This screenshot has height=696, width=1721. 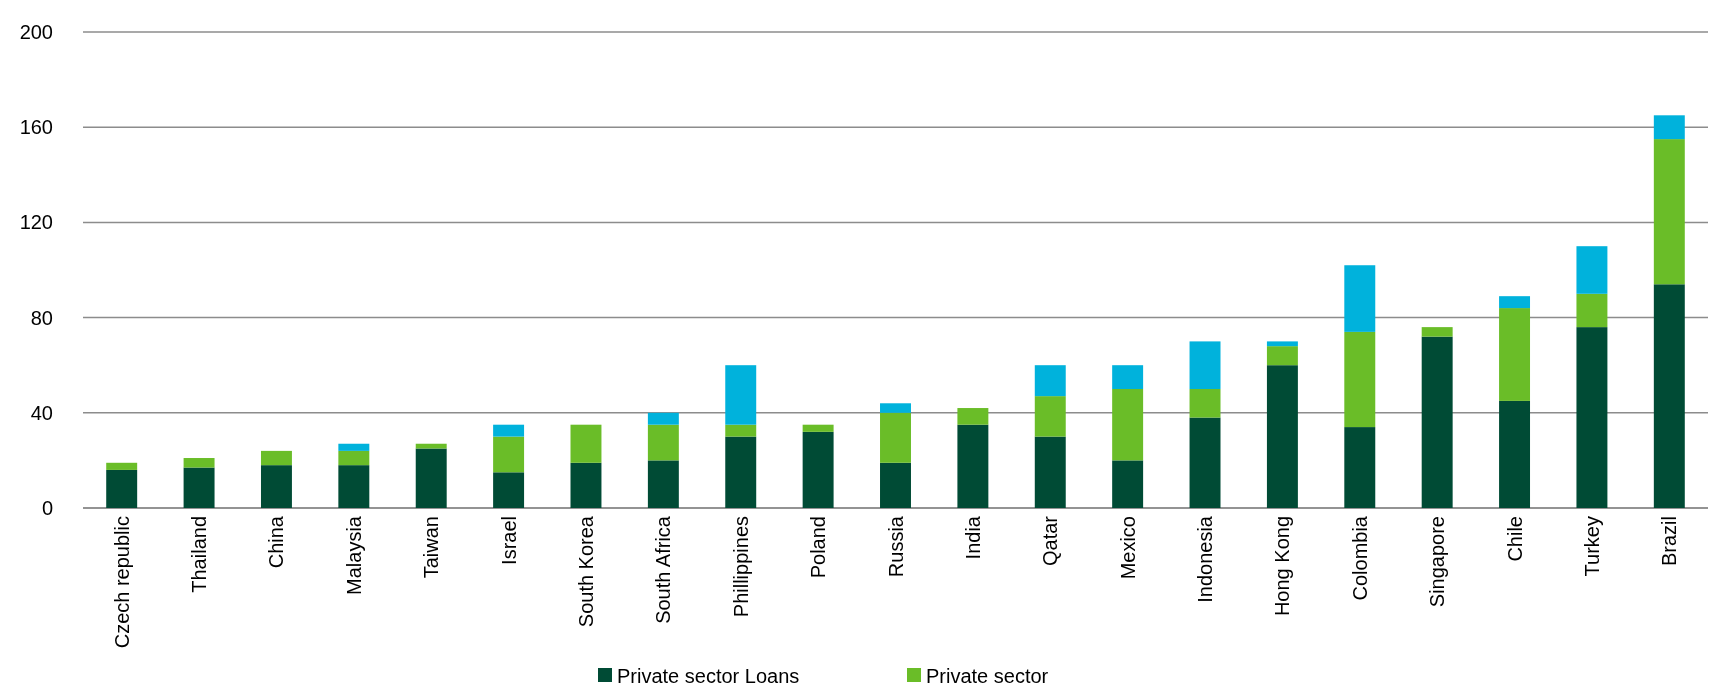 What do you see at coordinates (1127, 548) in the screenshot?
I see `x-tick-label: Mexico` at bounding box center [1127, 548].